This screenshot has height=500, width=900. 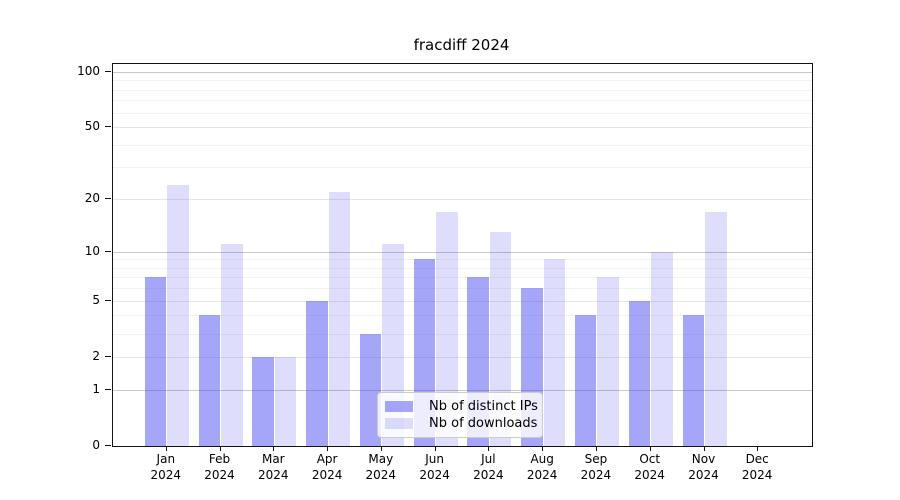 I want to click on legend: Nb of distinct IPs Nb of downloads, so click(x=460, y=415).